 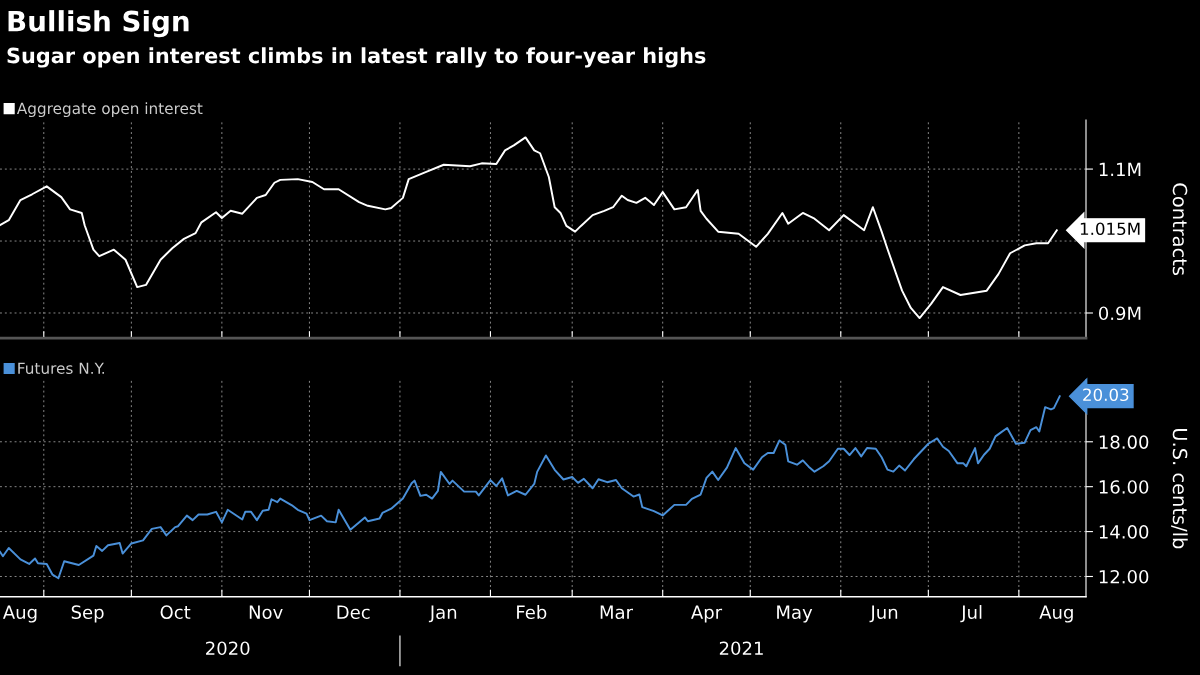 I want to click on data-label: 1.015M, so click(x=1110, y=229).